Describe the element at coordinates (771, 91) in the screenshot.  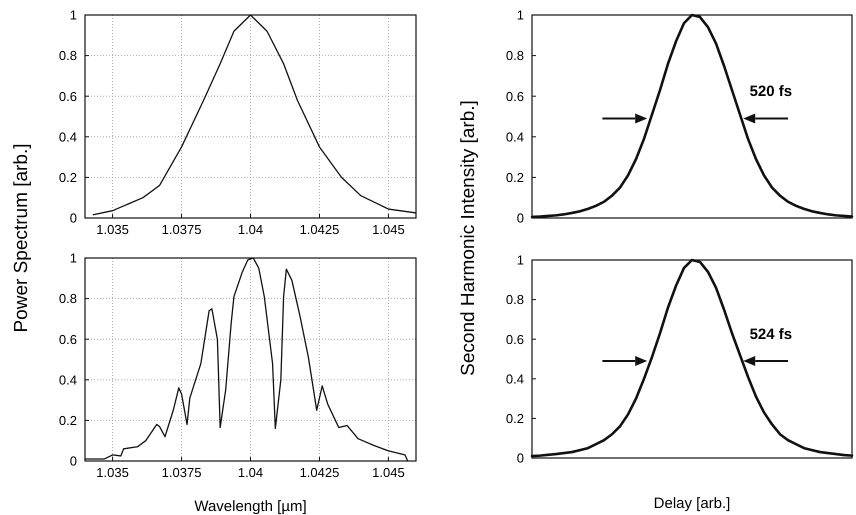
I see `annotation: 520 fs` at that location.